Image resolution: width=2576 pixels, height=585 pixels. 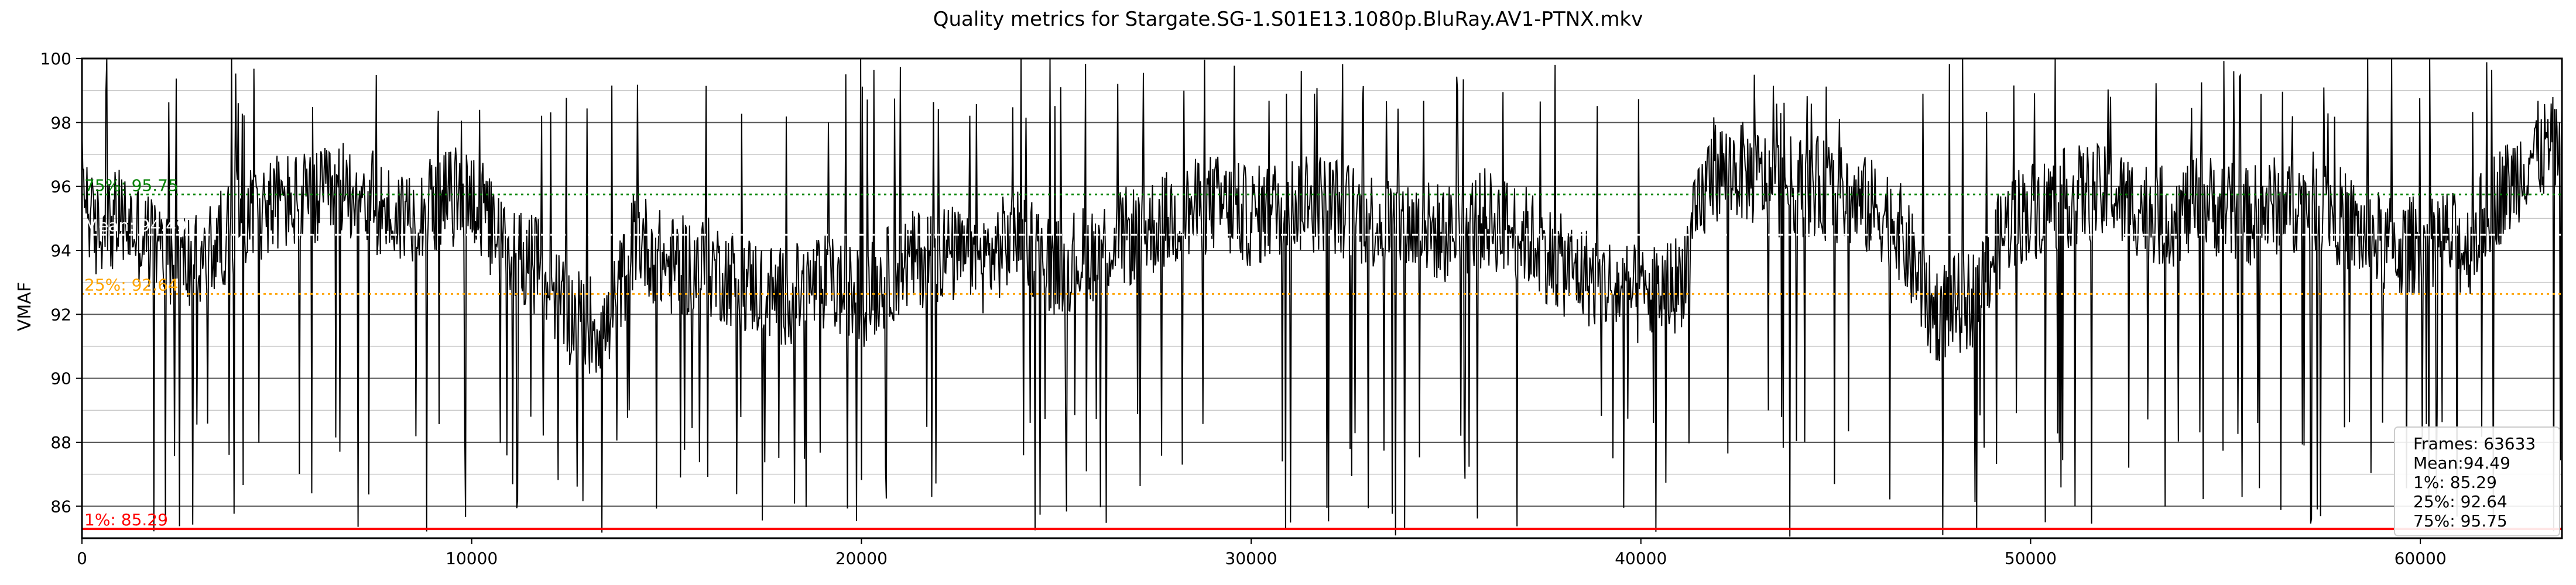 I want to click on x-tick-label: 30000, so click(x=1251, y=558).